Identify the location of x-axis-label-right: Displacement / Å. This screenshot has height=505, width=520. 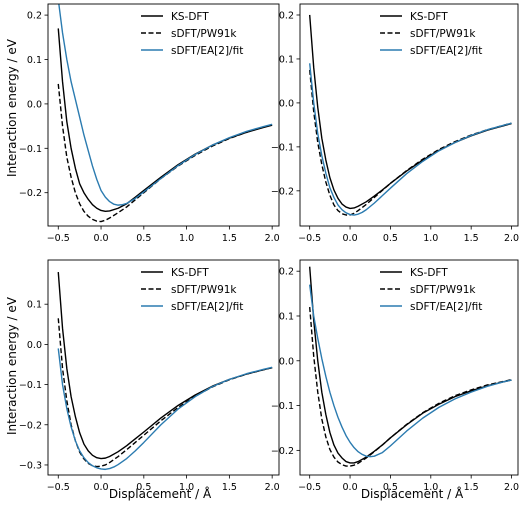
(412, 493).